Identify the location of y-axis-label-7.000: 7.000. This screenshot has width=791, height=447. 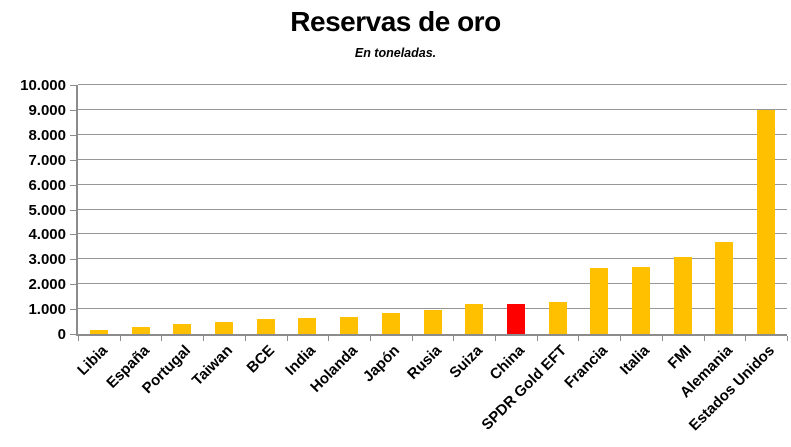
(47, 160).